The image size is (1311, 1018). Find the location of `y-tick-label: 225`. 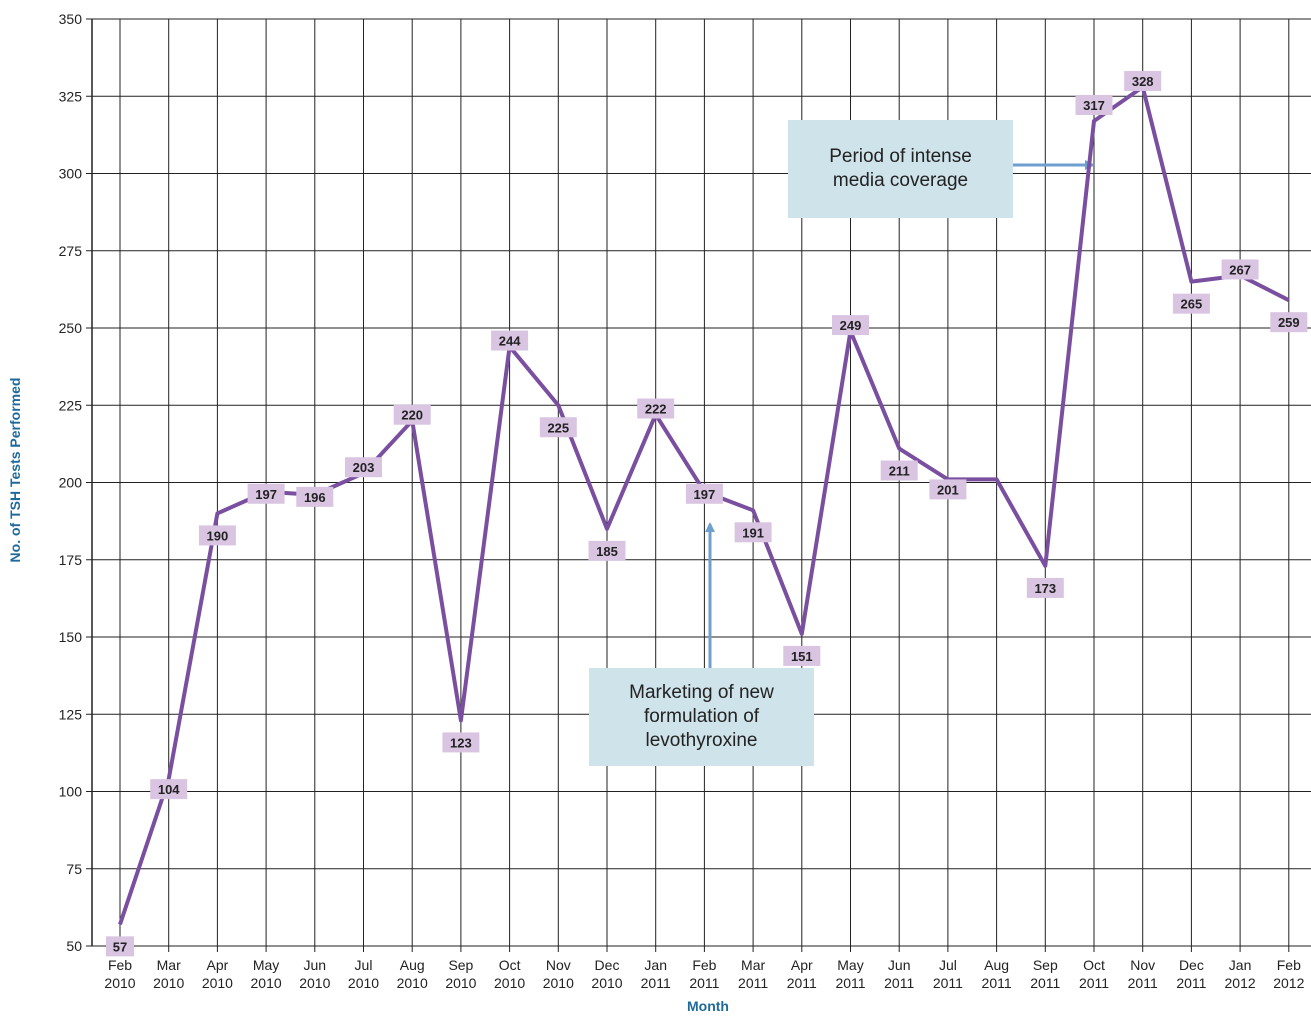

y-tick-label: 225 is located at coordinates (71, 405).